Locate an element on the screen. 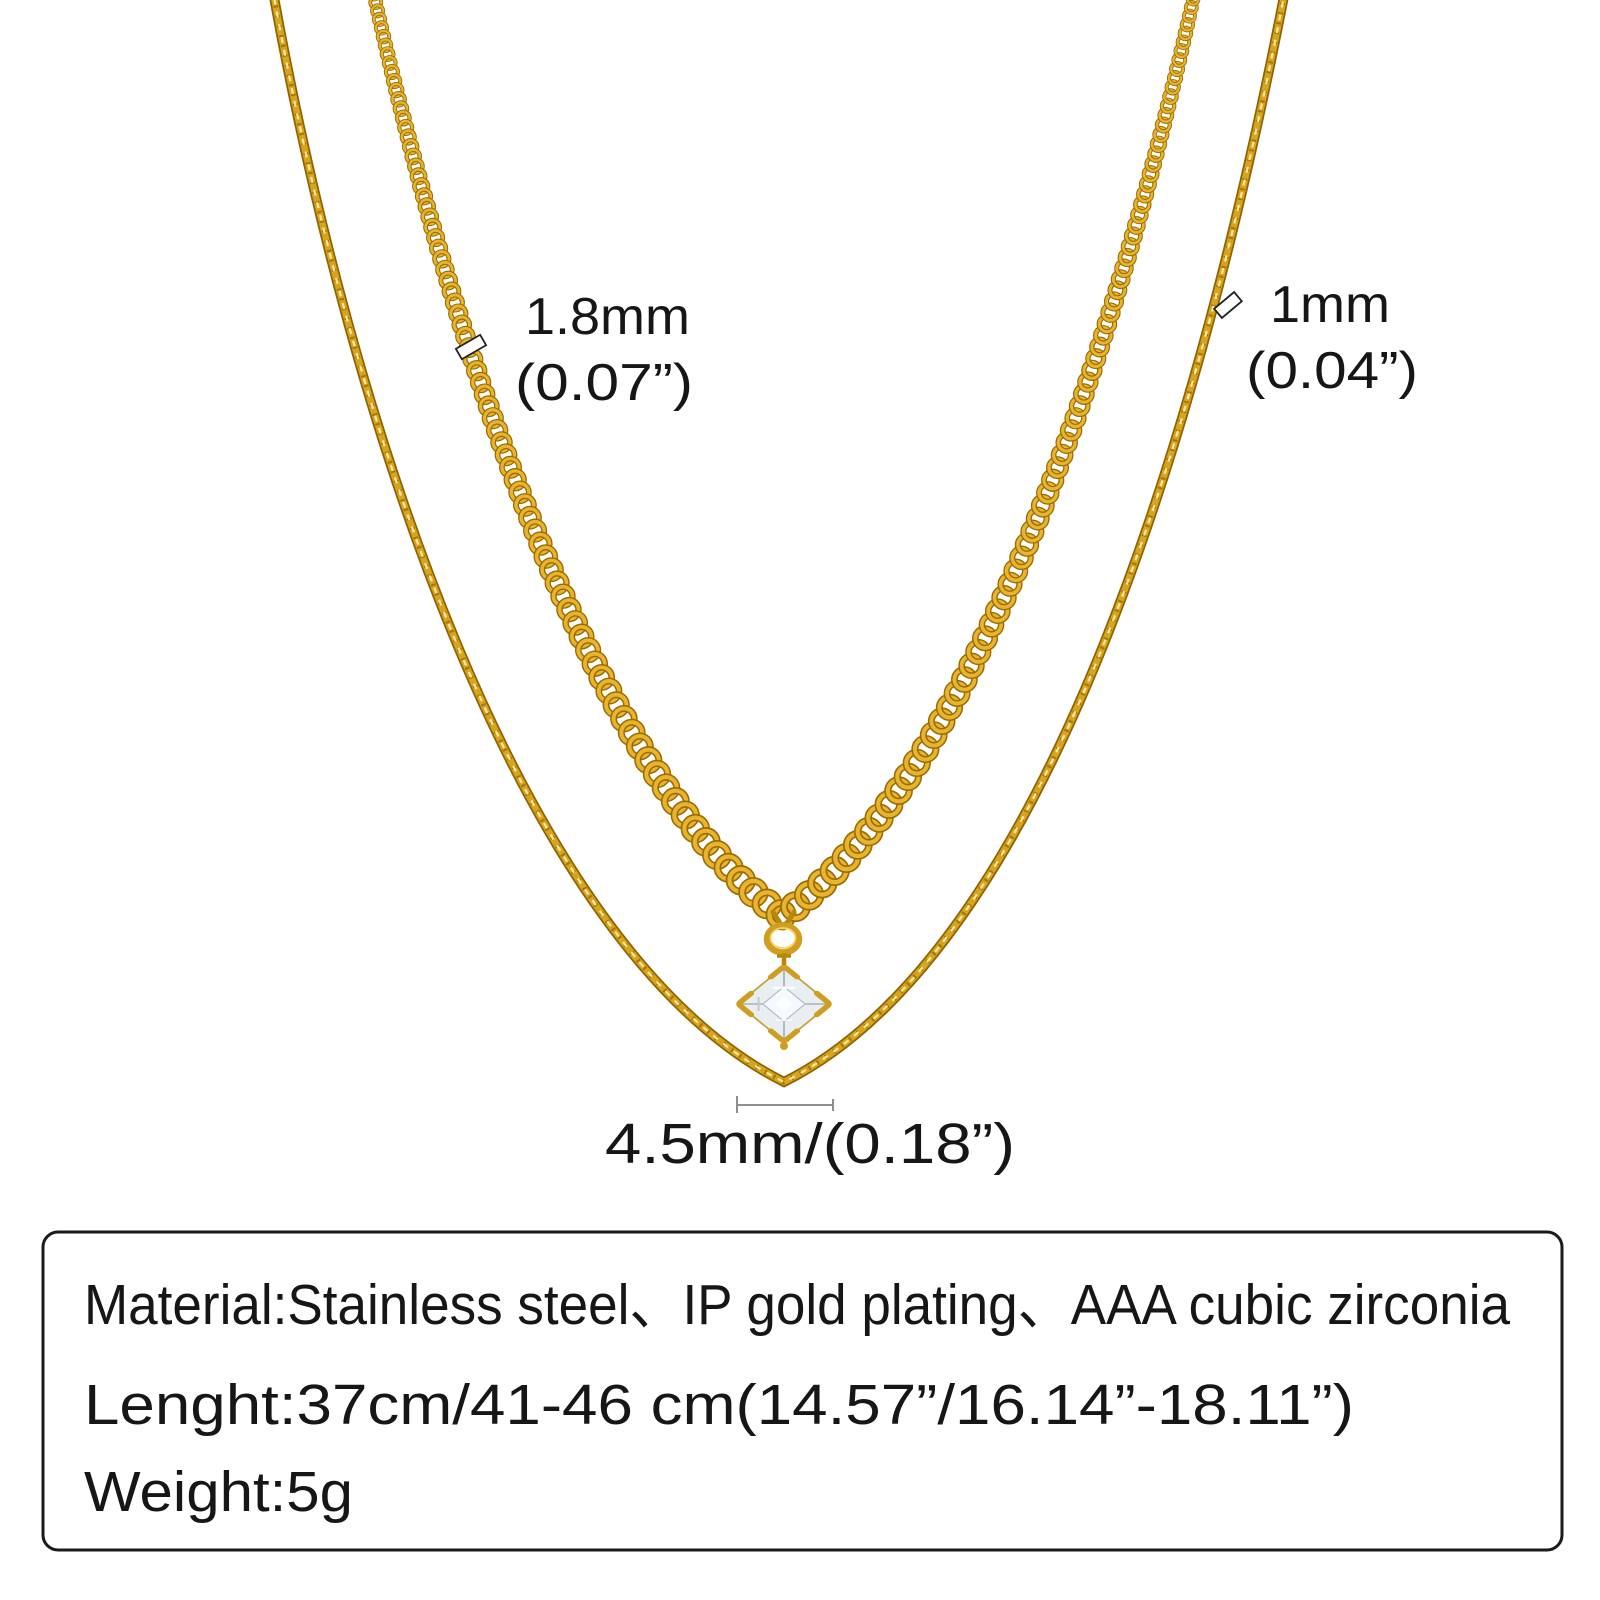 The image size is (1600, 1600). label-cable-chain-inch: (0.07”) is located at coordinates (604, 383).